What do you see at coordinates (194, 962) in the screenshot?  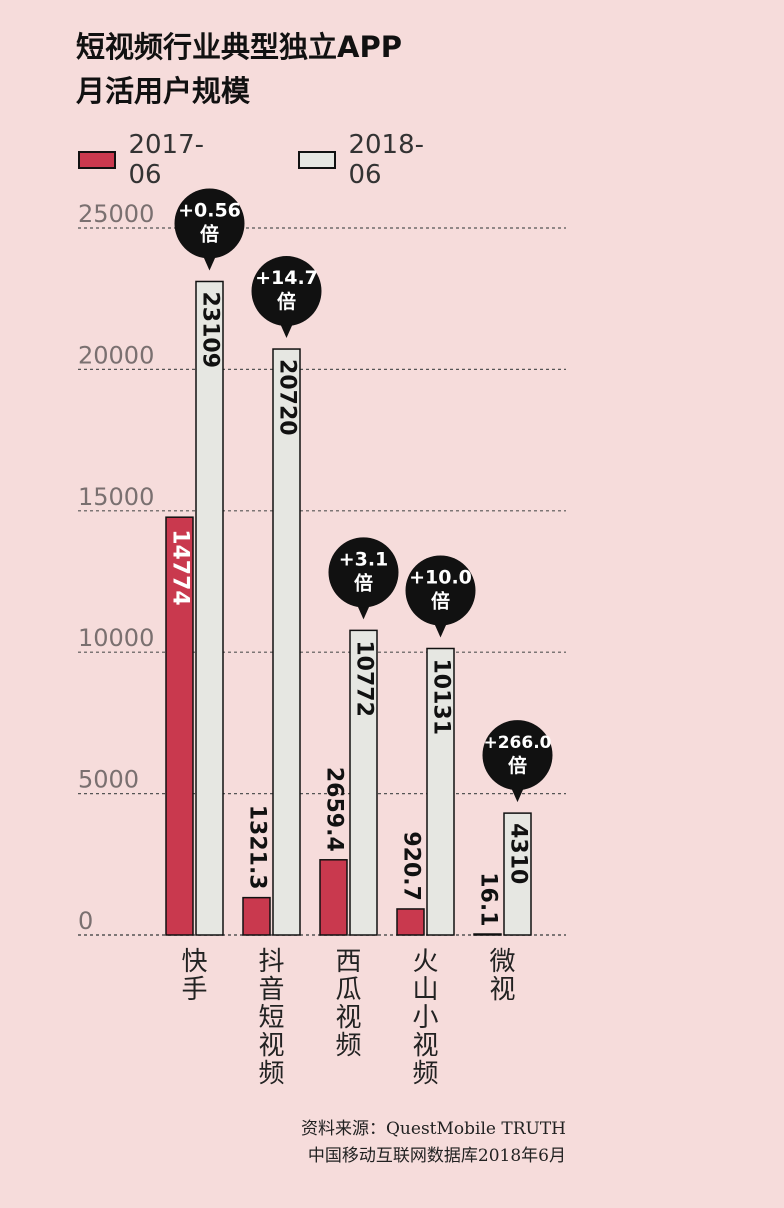 I see `x-category-label: 快` at bounding box center [194, 962].